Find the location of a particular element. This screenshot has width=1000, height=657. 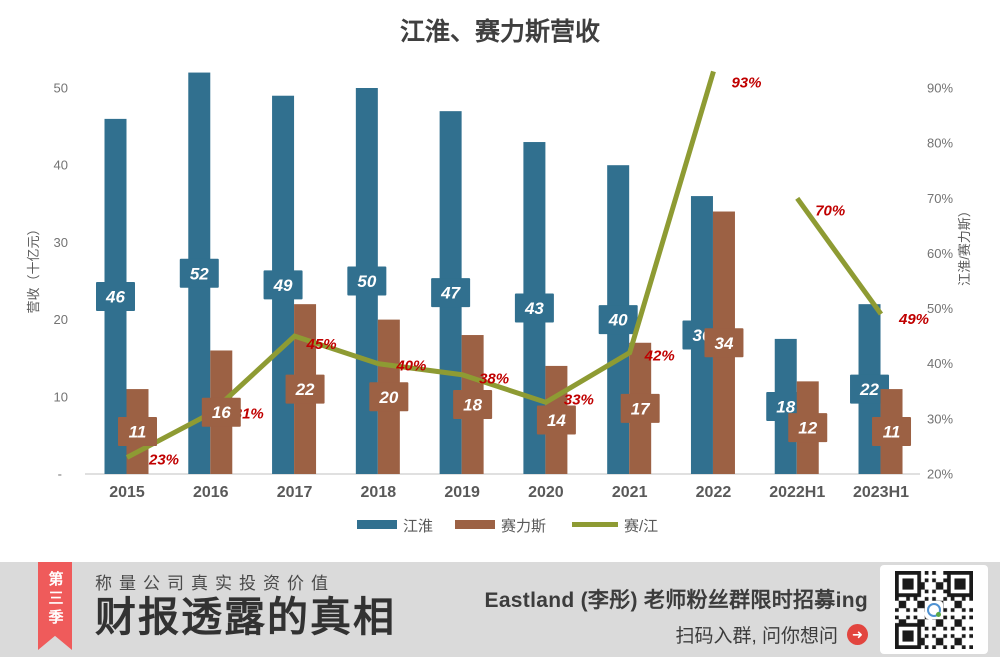

ratio-line-赛/江 is located at coordinates (839, 256).